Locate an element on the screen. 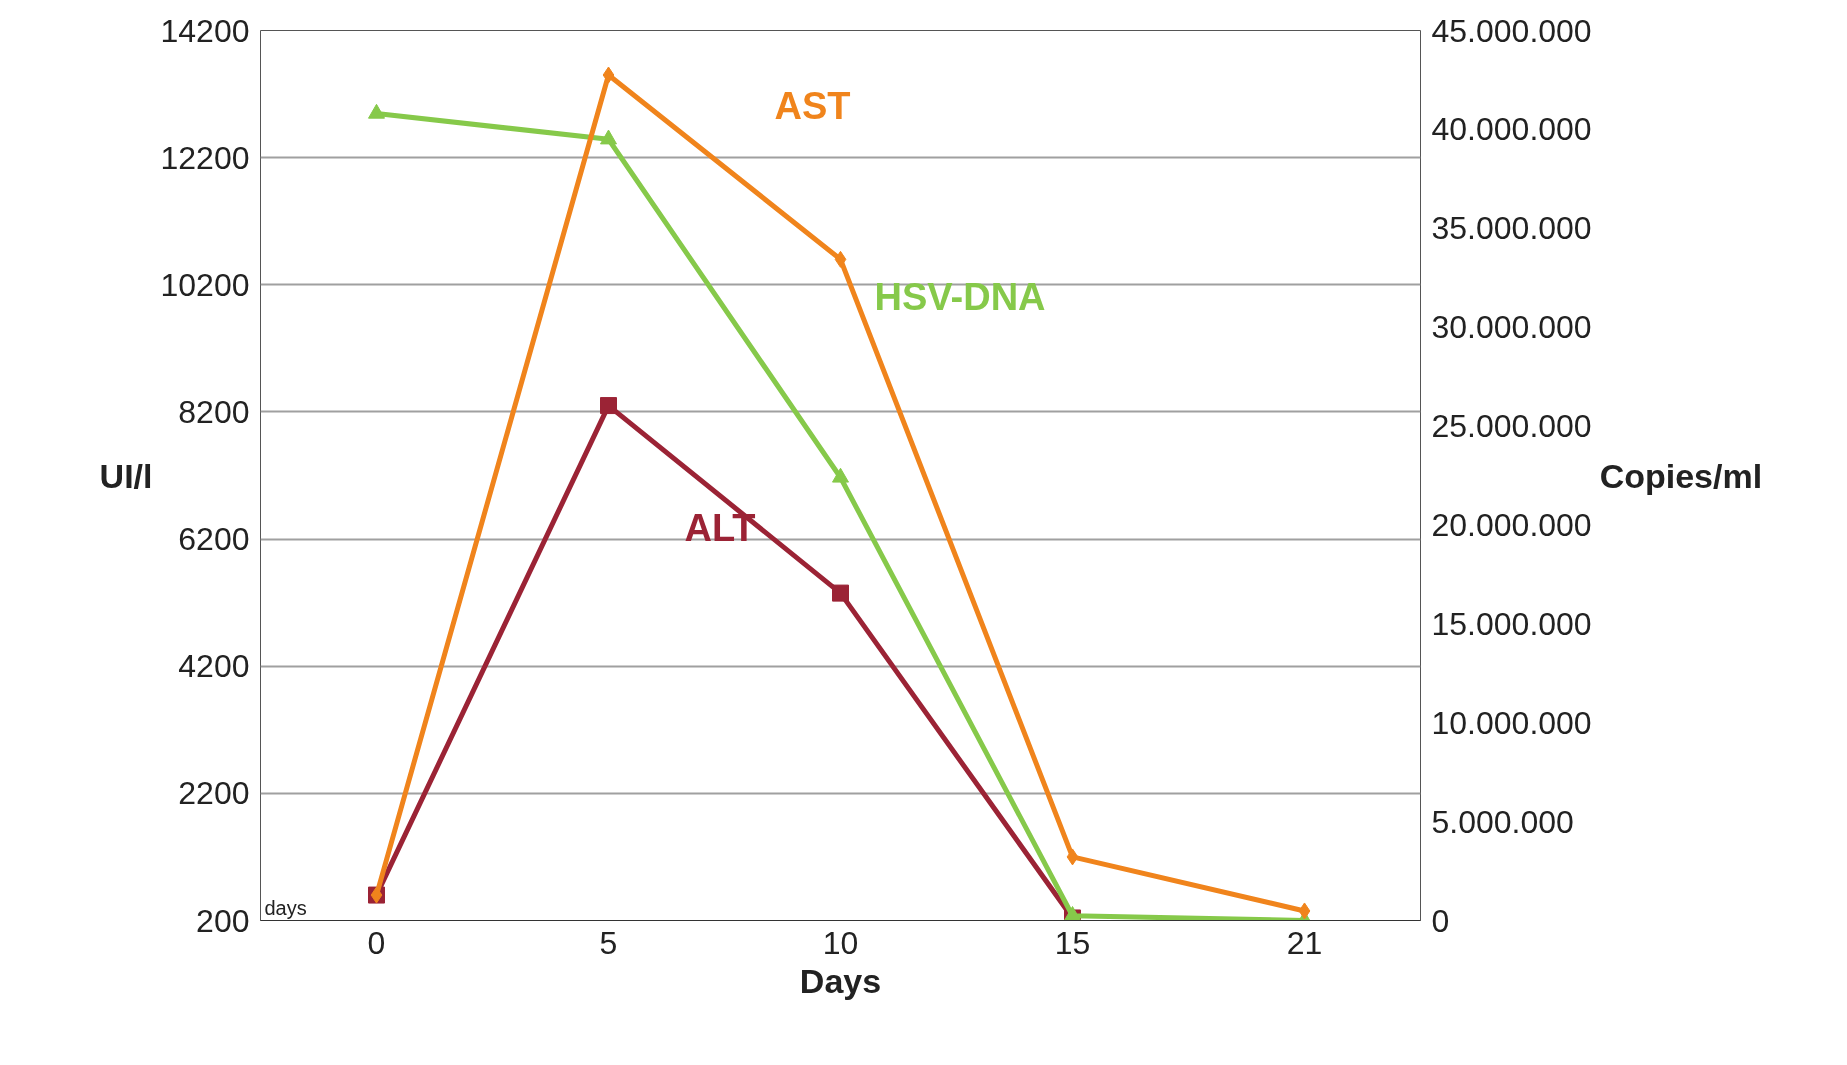 The height and width of the screenshot is (1065, 1847). annotation: days is located at coordinates (285, 907).